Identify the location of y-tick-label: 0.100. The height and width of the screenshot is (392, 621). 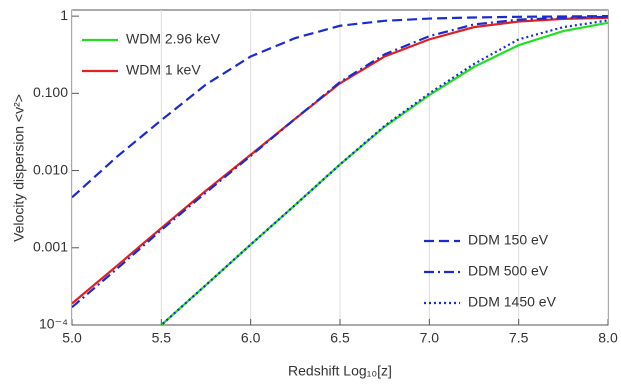
(50, 92).